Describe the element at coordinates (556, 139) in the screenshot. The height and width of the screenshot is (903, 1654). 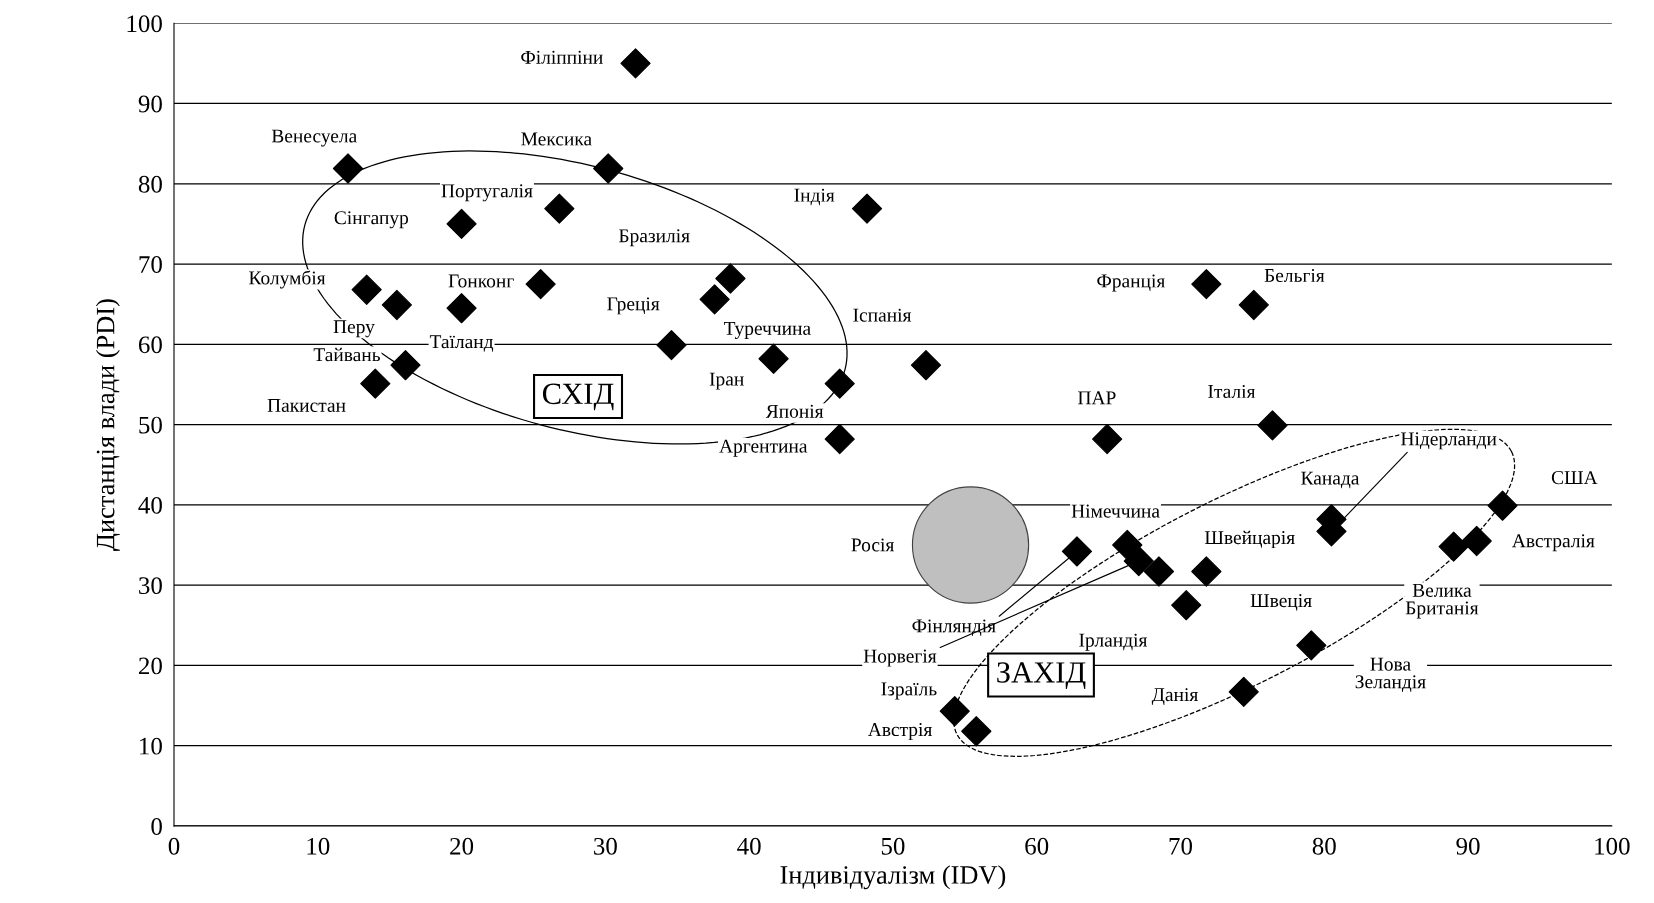
I see `annotation: Мексика` at that location.